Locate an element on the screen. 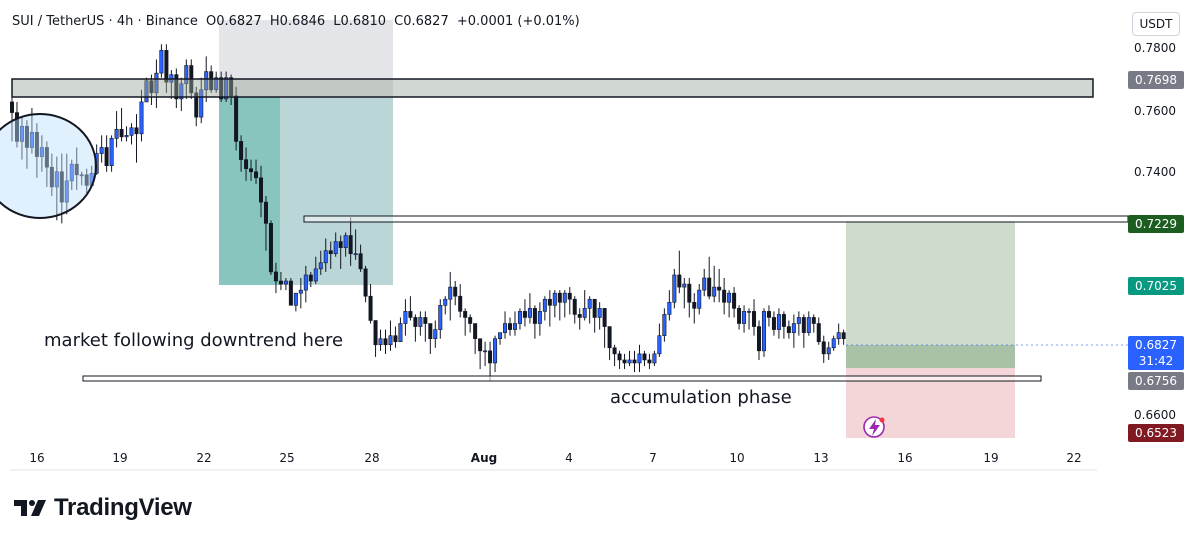 This screenshot has width=1199, height=539. long-position-filled-zone is located at coordinates (930, 356).